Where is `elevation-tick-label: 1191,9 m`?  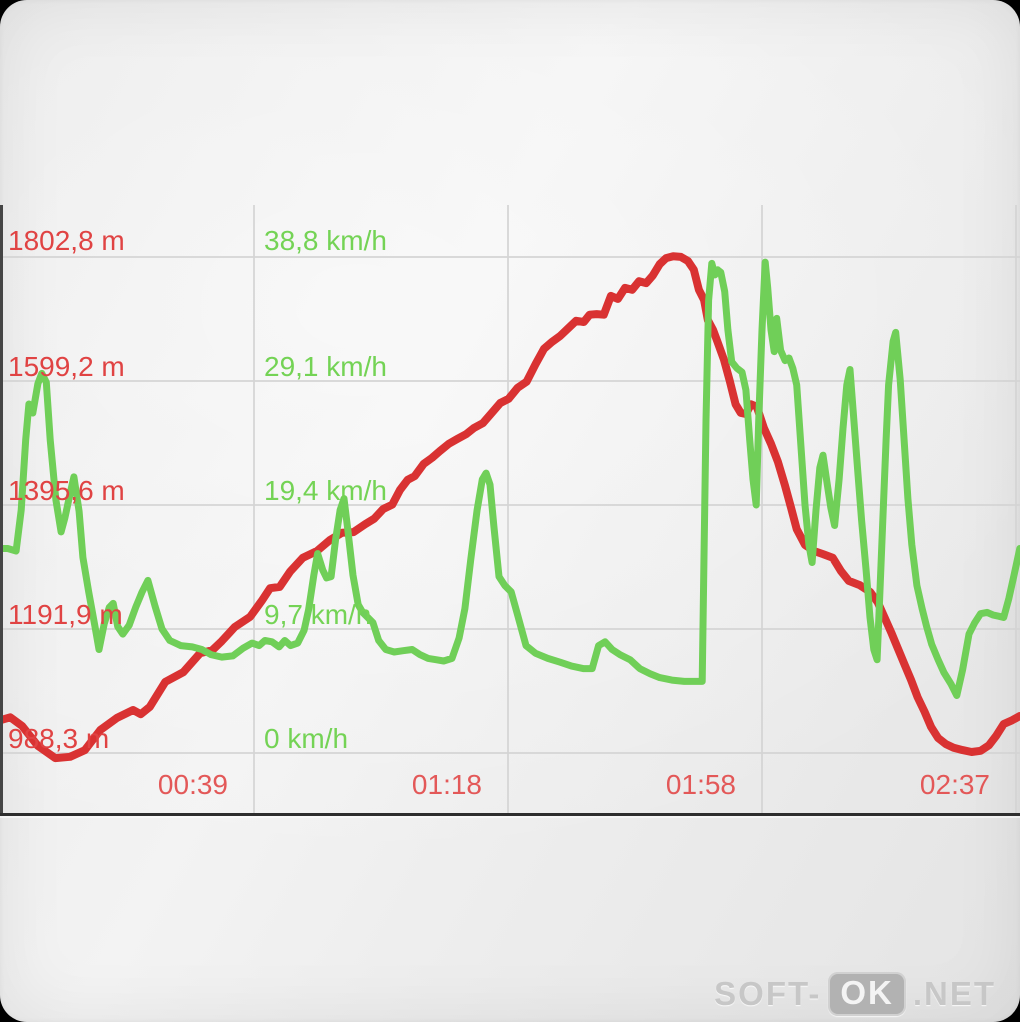 elevation-tick-label: 1191,9 m is located at coordinates (65, 614).